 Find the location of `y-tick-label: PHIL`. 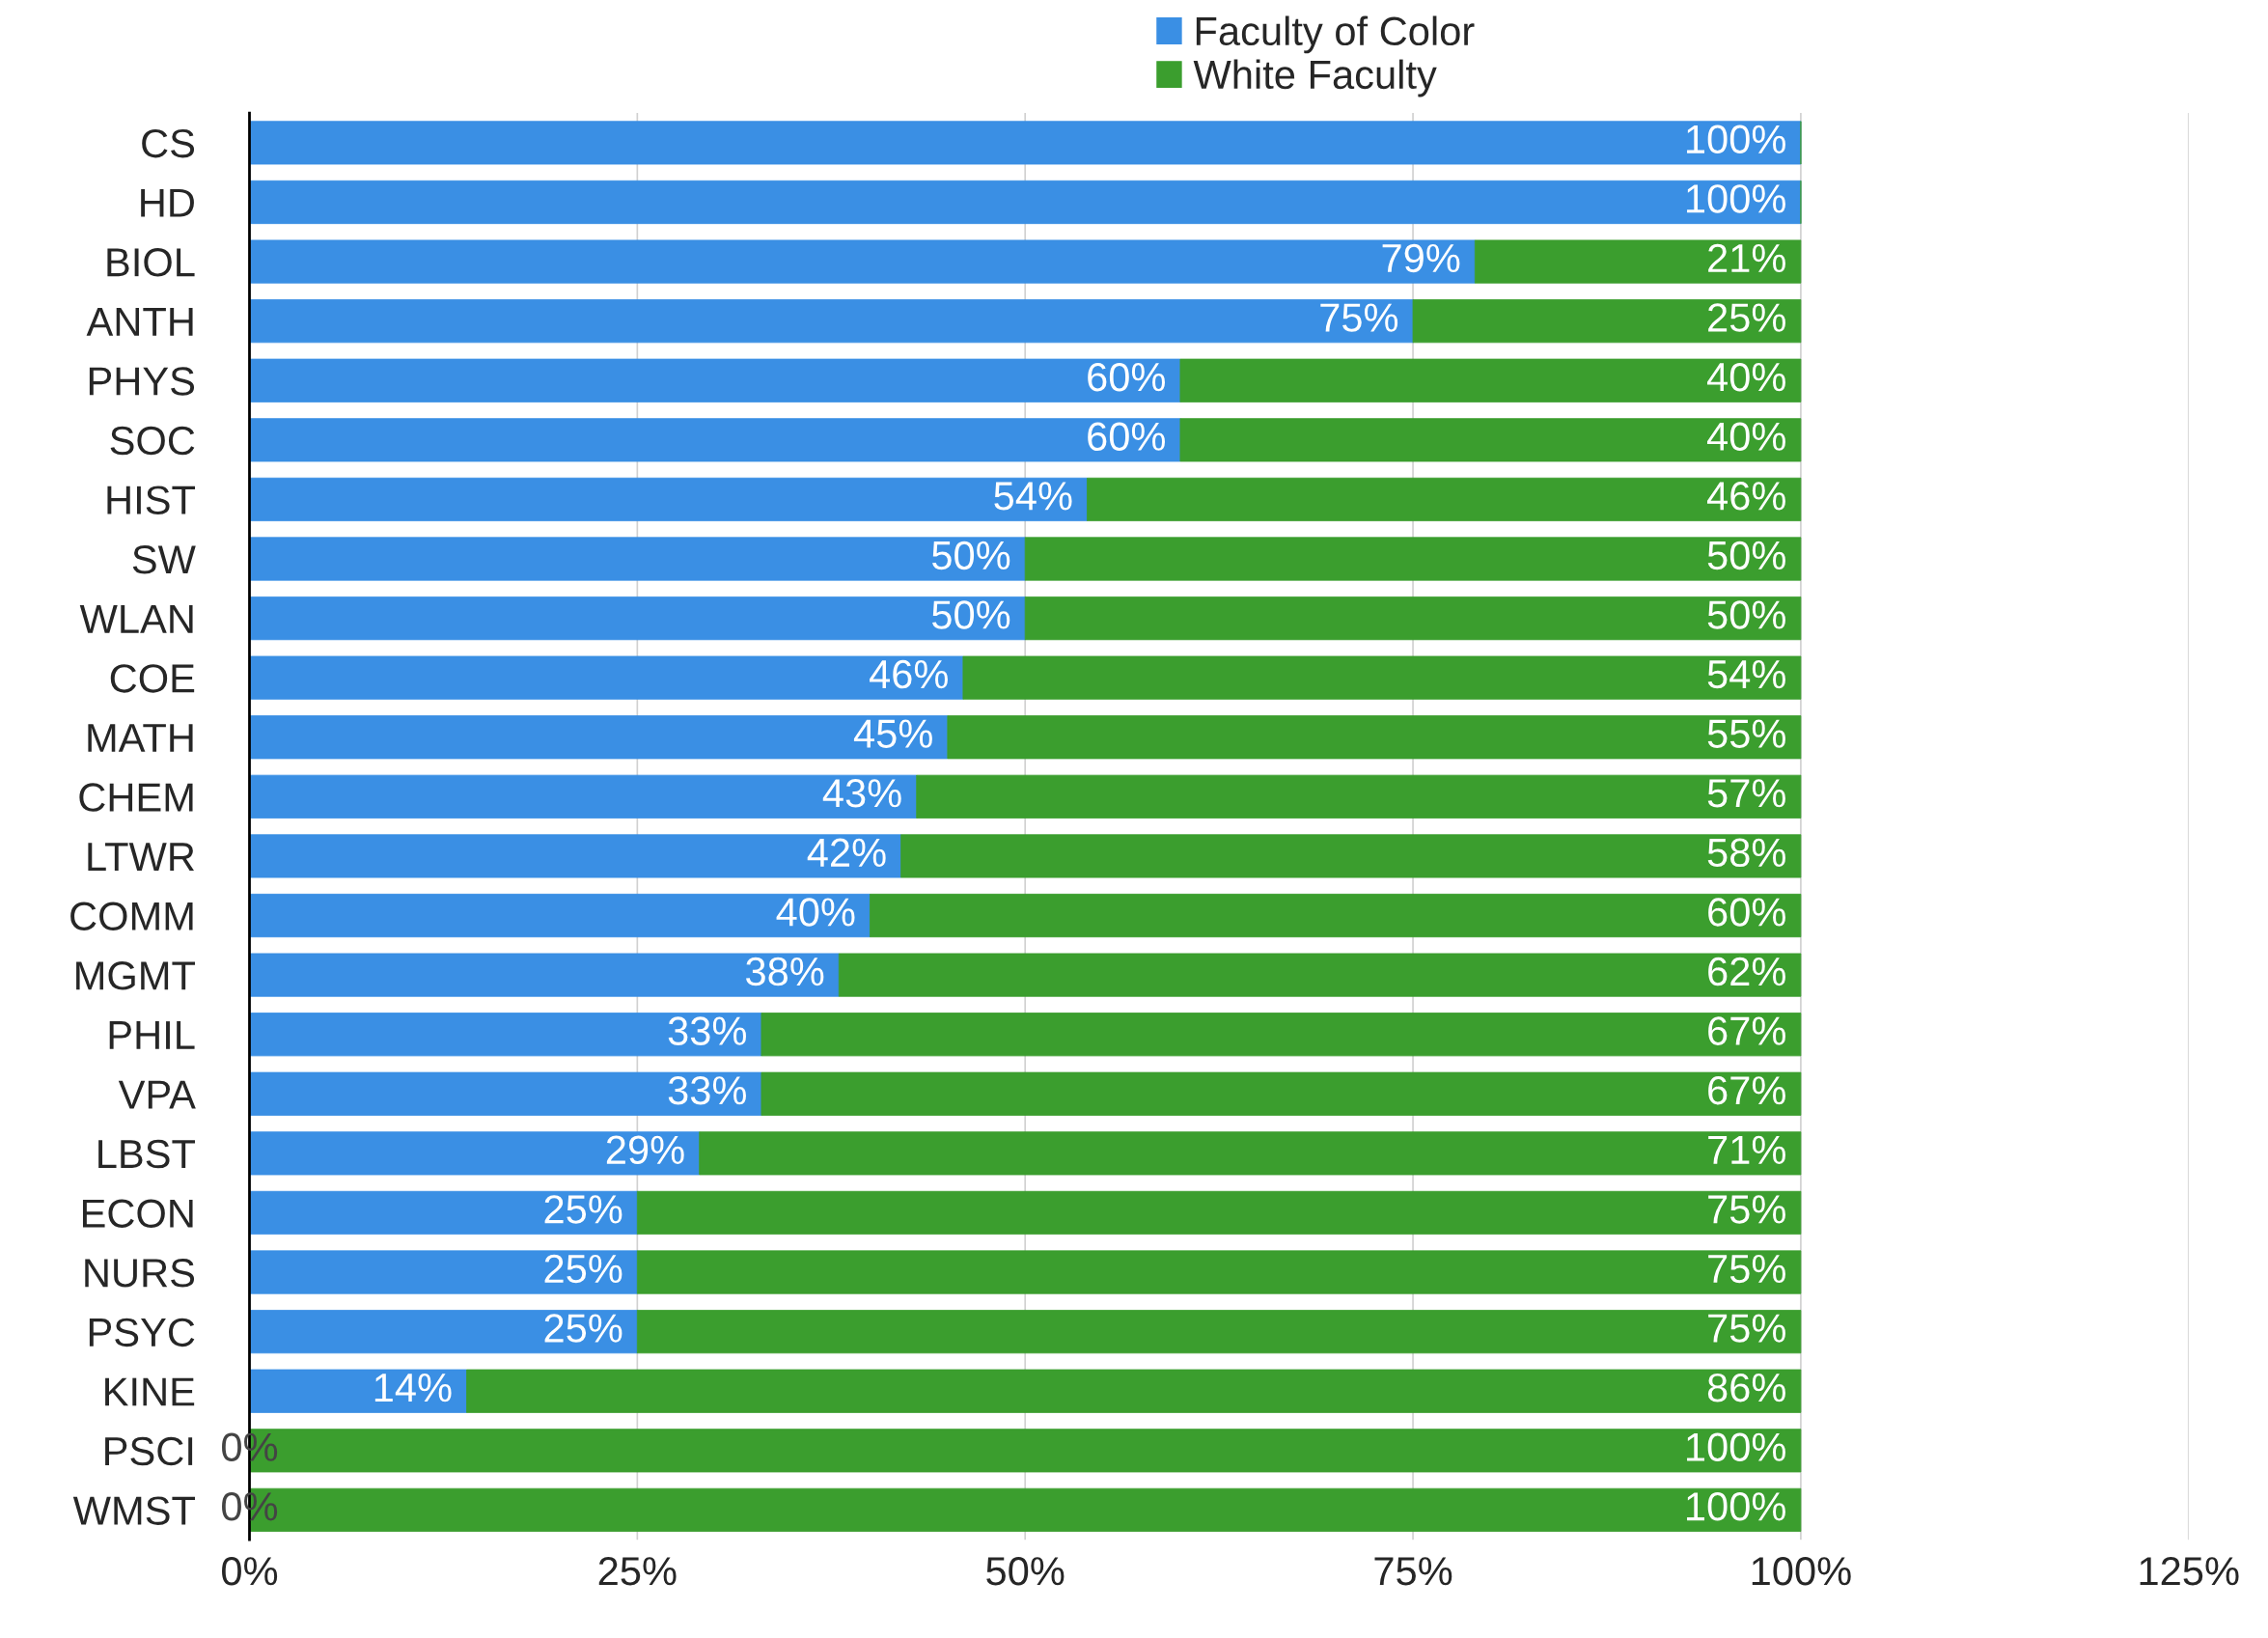

y-tick-label: PHIL is located at coordinates (152, 1035).